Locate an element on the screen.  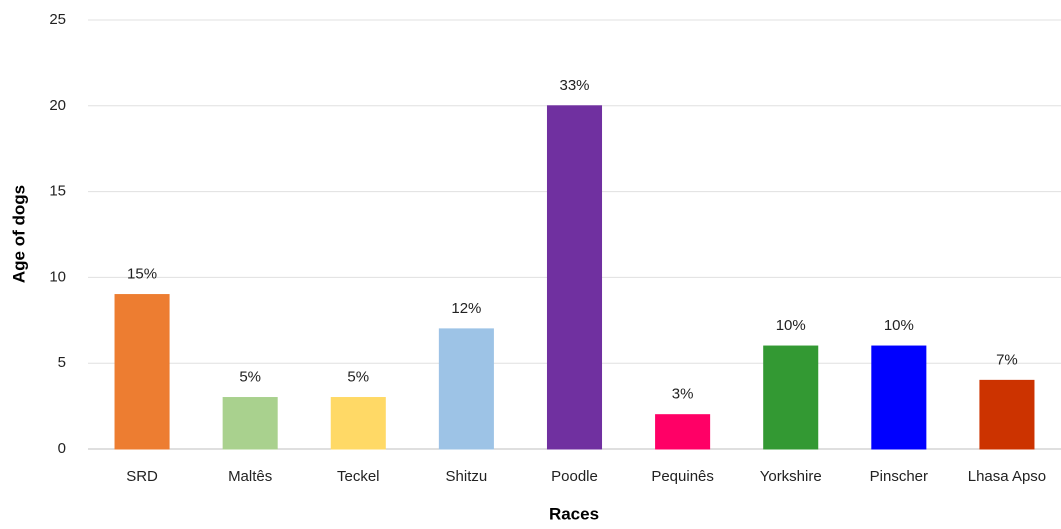
x-tick-label: Teckel is located at coordinates (358, 476).